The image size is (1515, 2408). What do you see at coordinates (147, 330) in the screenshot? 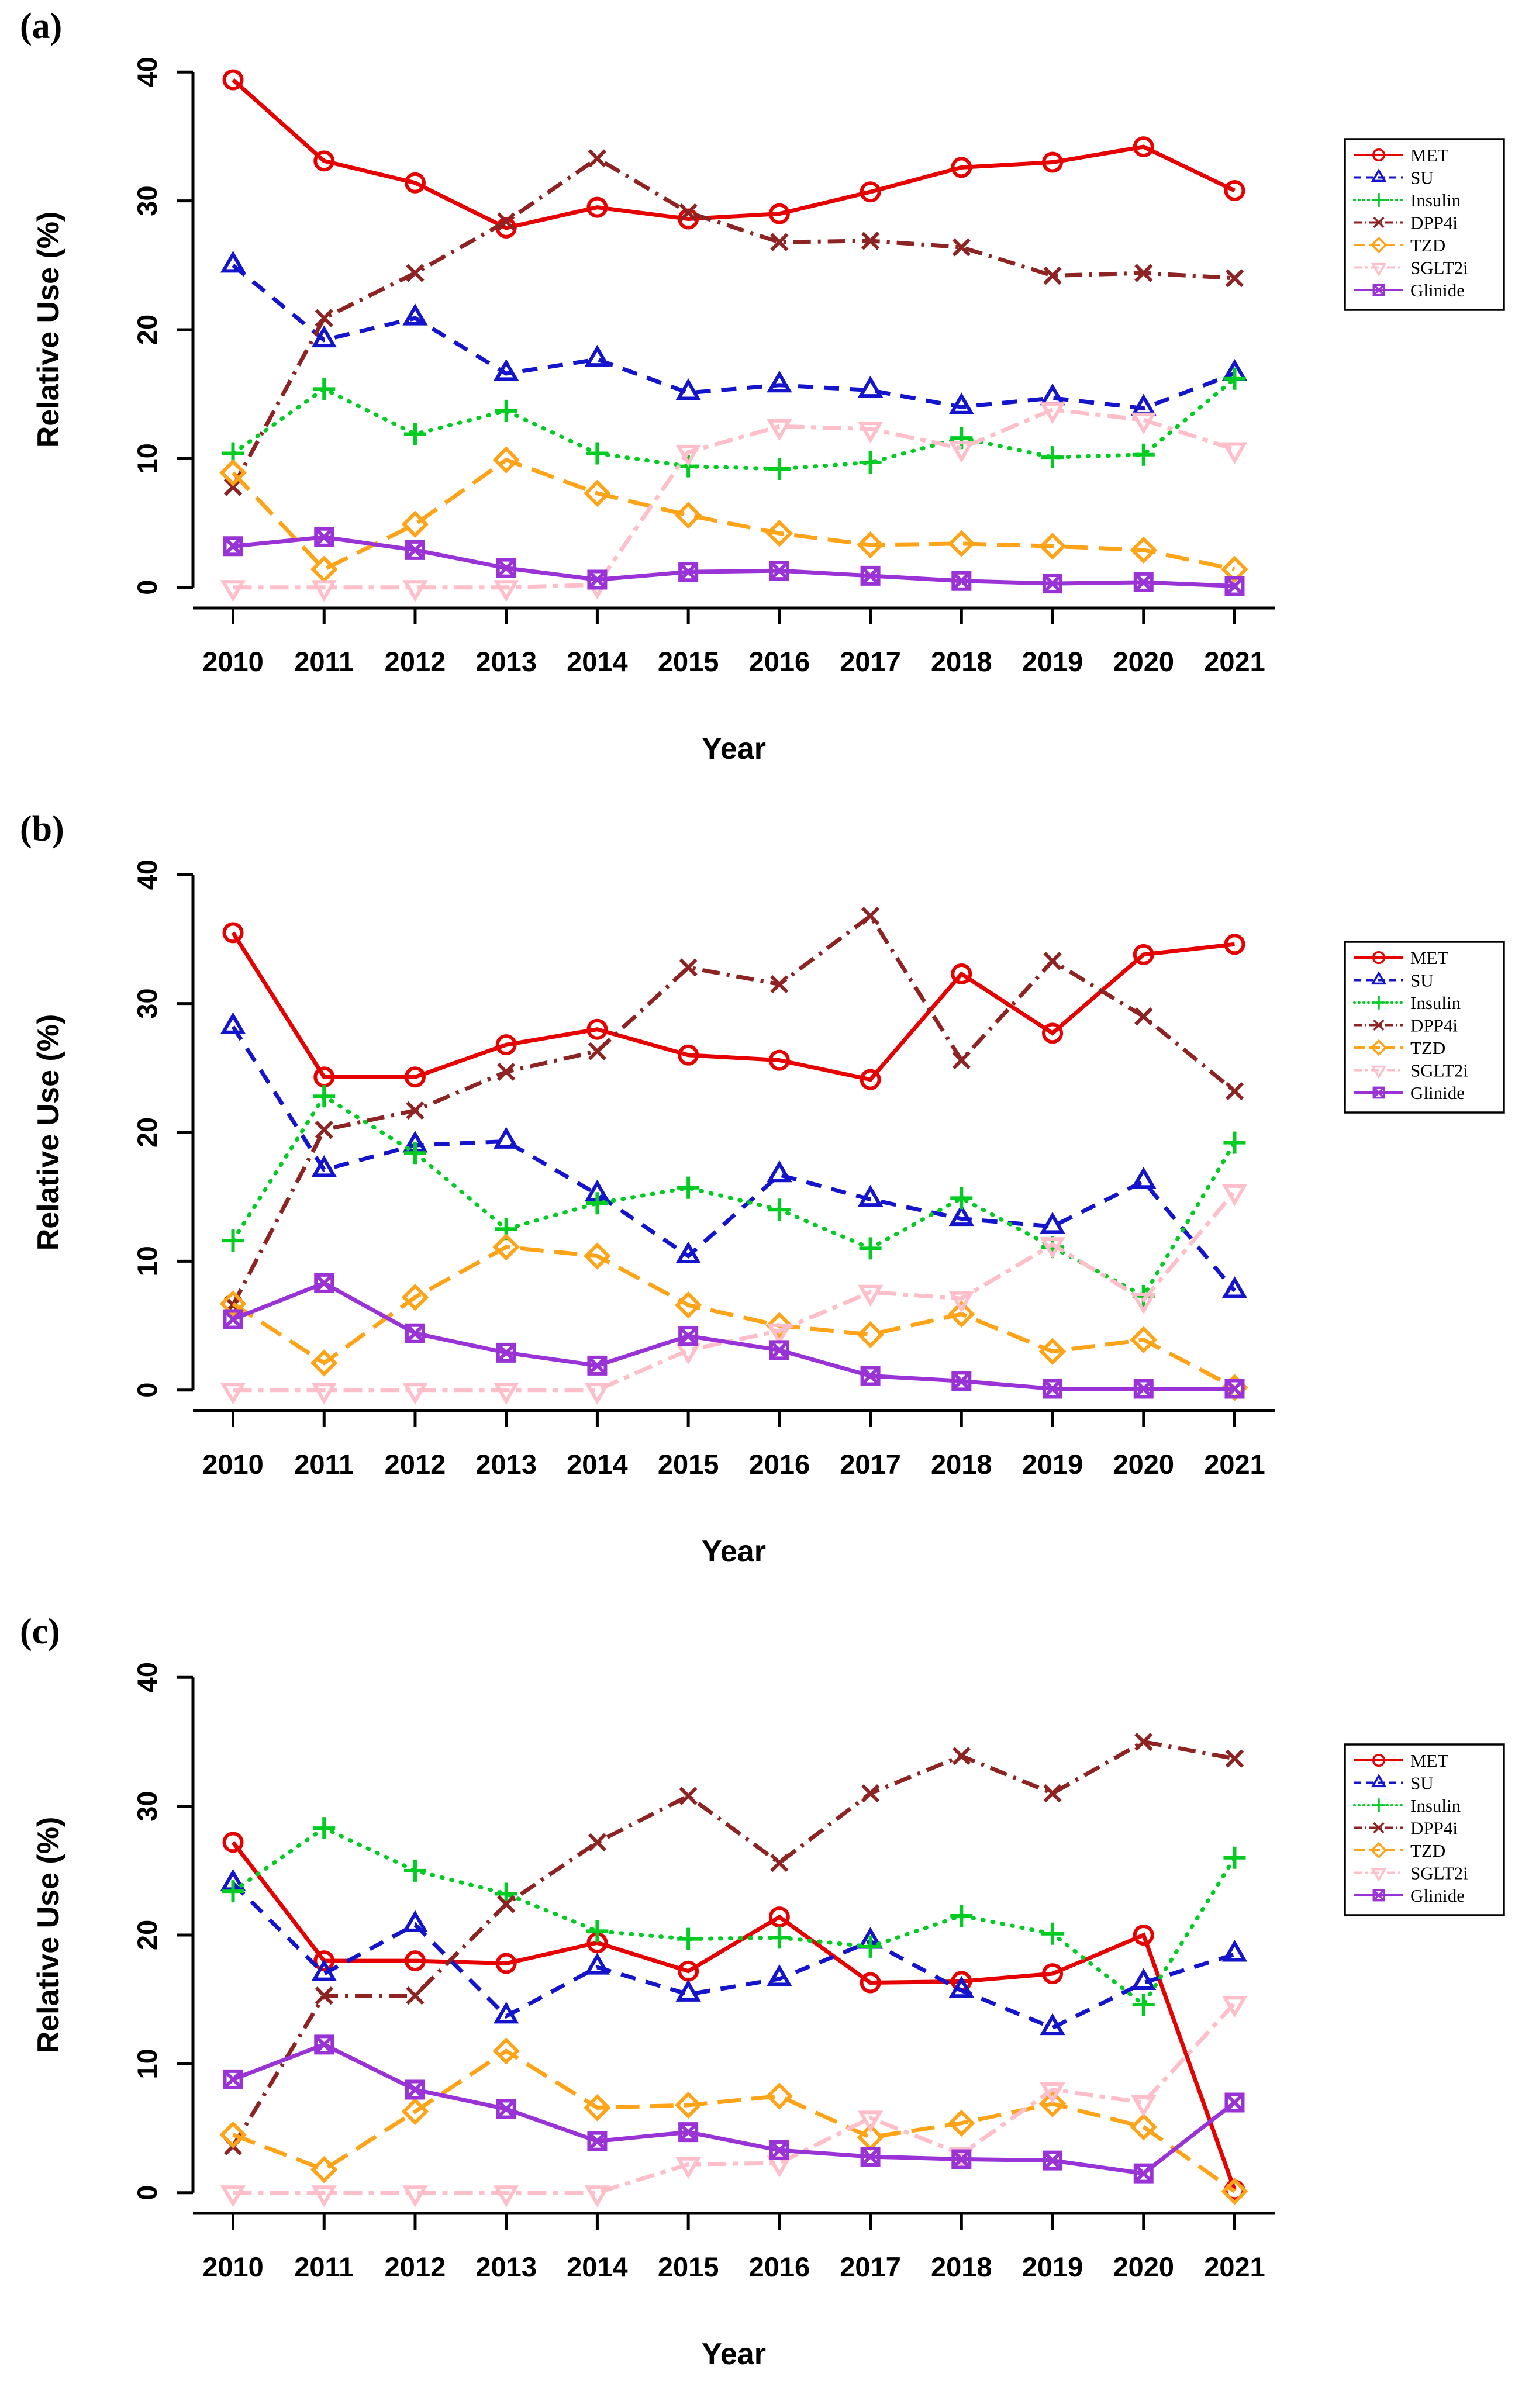
I see `y-tick-label: 20` at bounding box center [147, 330].